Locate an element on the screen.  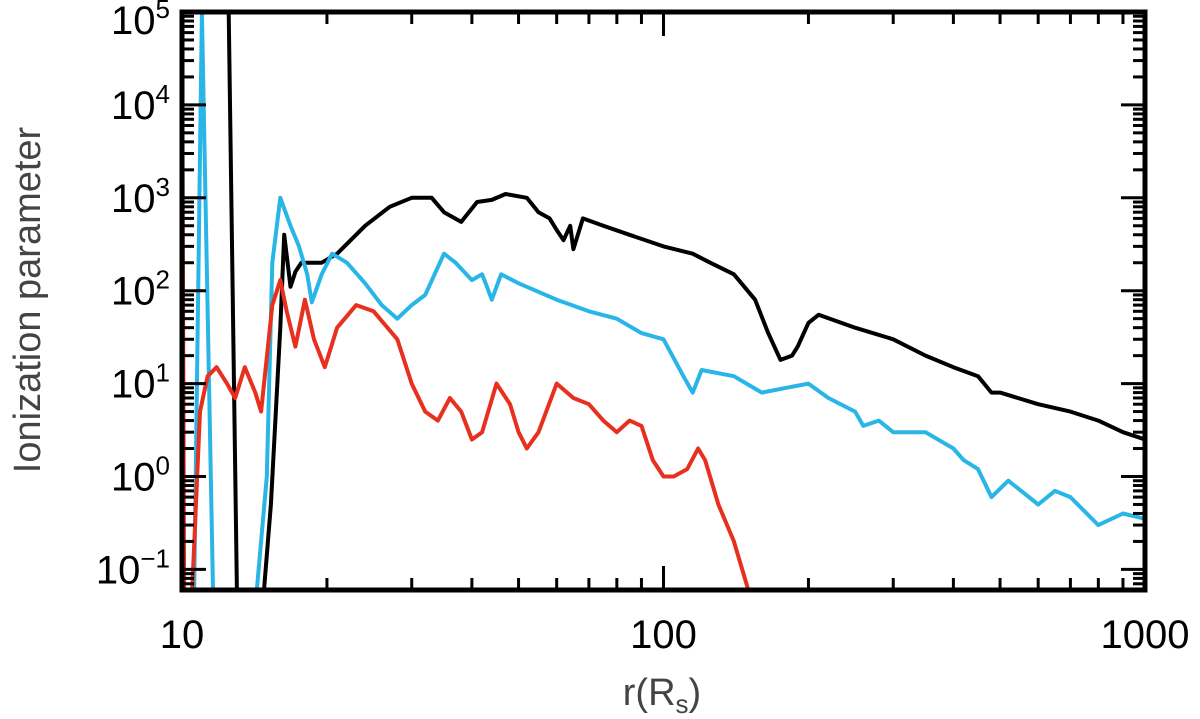
y-tick-label: 10² is located at coordinates (140, 289).